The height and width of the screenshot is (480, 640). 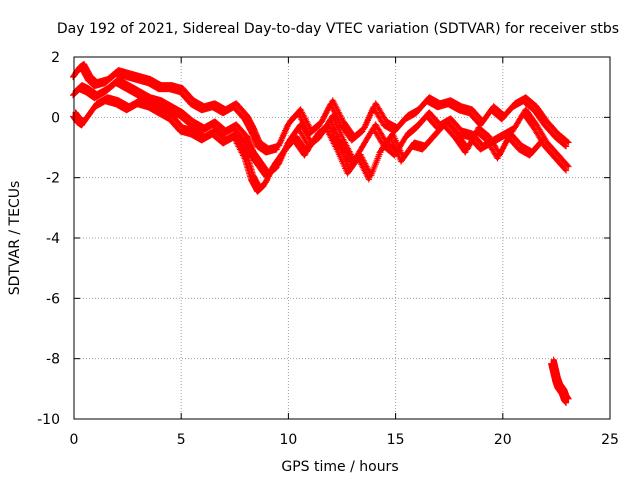 I want to click on x-tick-label: 0, so click(x=74, y=440).